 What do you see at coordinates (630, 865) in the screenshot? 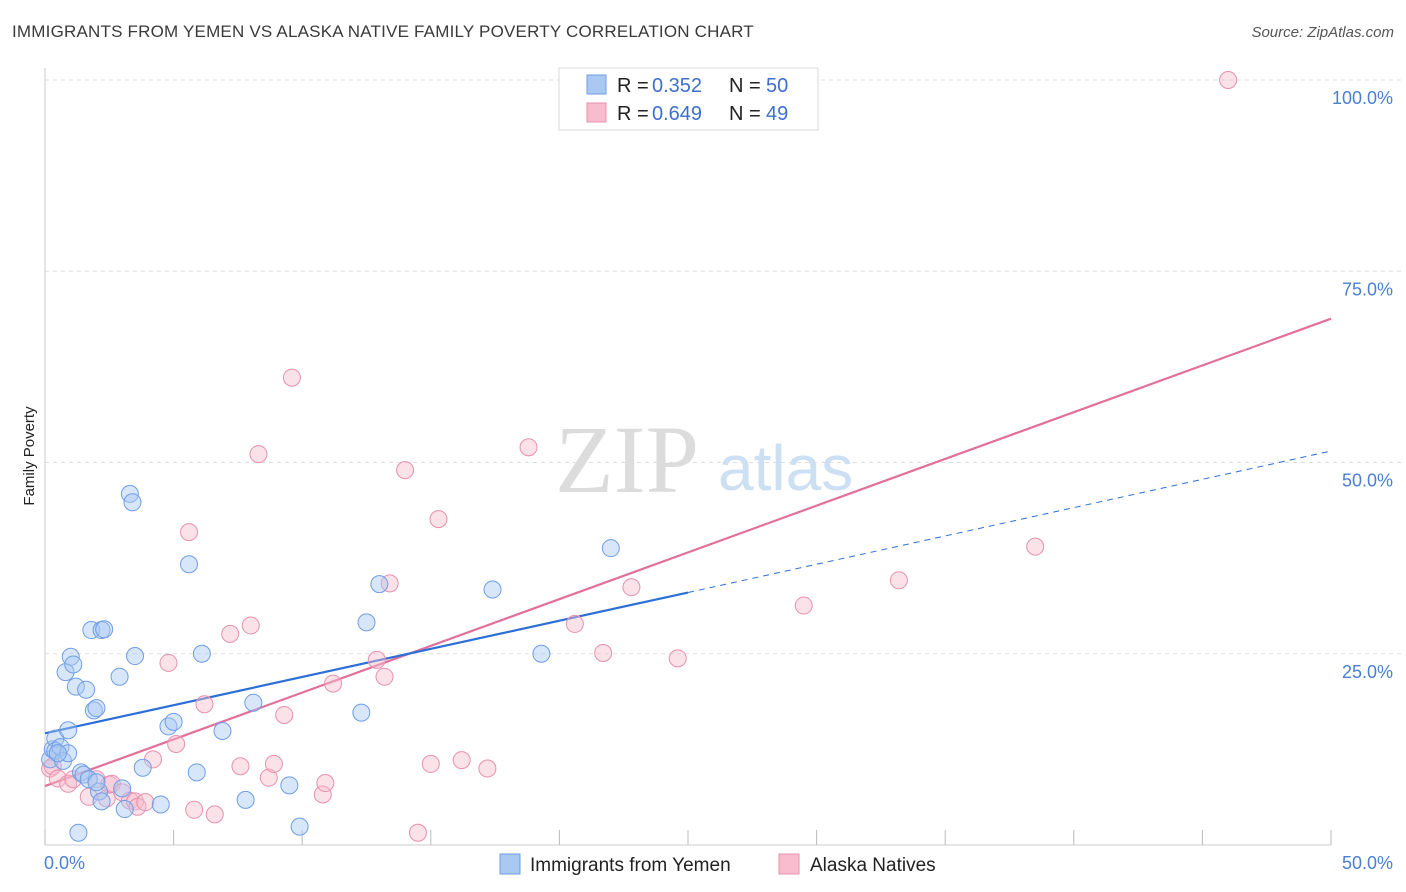
I see `bottom-legend-label-yemen: Immigrants from Yemen` at bounding box center [630, 865].